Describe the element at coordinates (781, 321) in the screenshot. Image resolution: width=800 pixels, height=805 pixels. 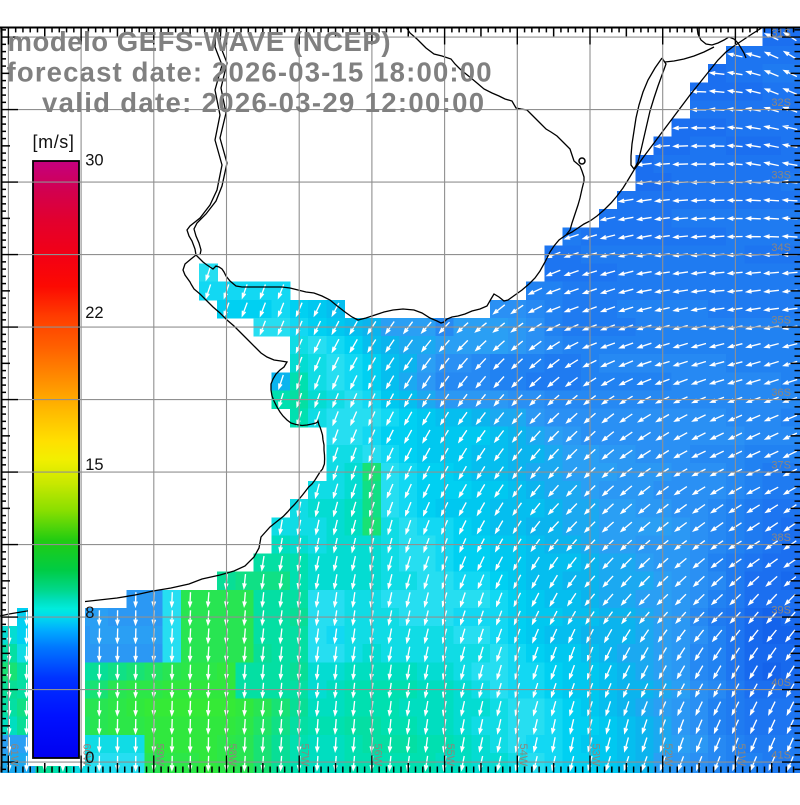
I see `svg-text: 35S` at that location.